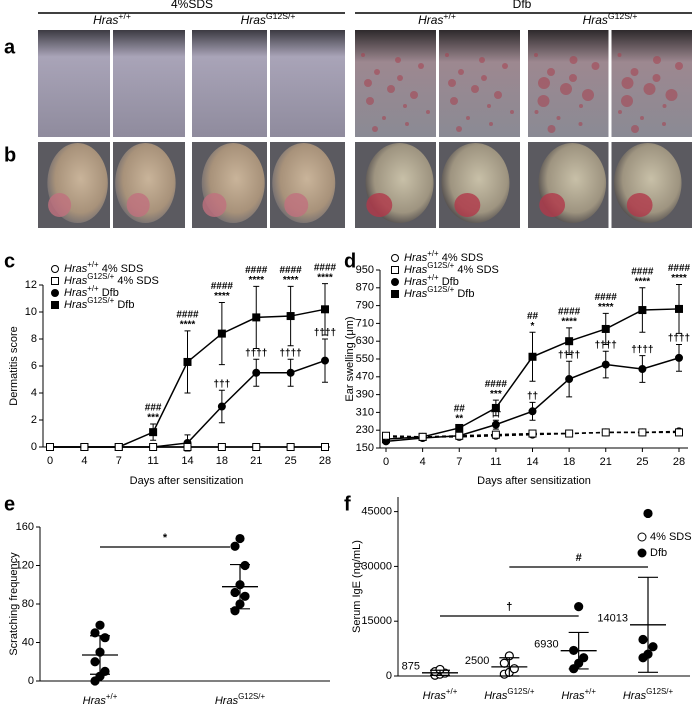 This screenshot has height=724, width=696. What do you see at coordinates (99, 303) in the screenshot?
I see `legend-label: HrasG12S/+ Dfb` at bounding box center [99, 303].